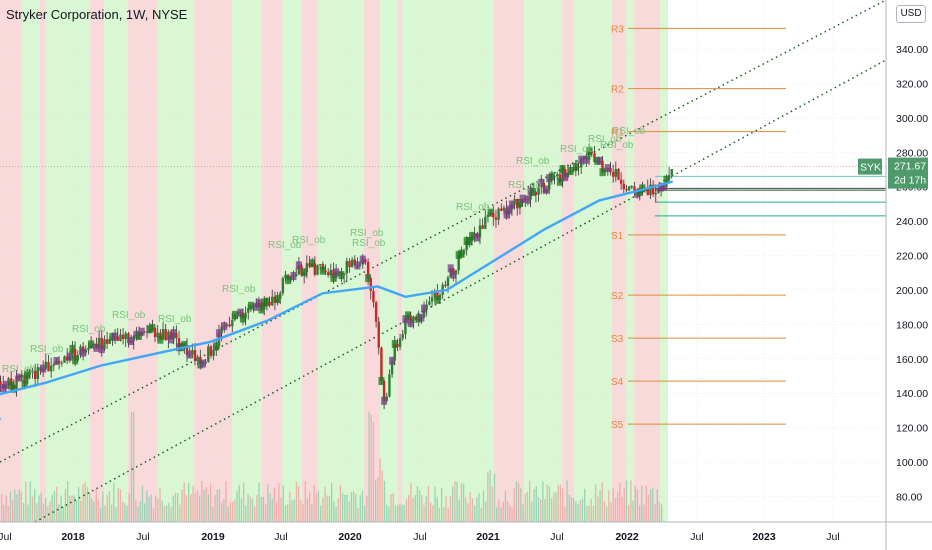 Image resolution: width=932 pixels, height=550 pixels. Describe the element at coordinates (556, 537) in the screenshot. I see `x-tick-label: Jul` at that location.